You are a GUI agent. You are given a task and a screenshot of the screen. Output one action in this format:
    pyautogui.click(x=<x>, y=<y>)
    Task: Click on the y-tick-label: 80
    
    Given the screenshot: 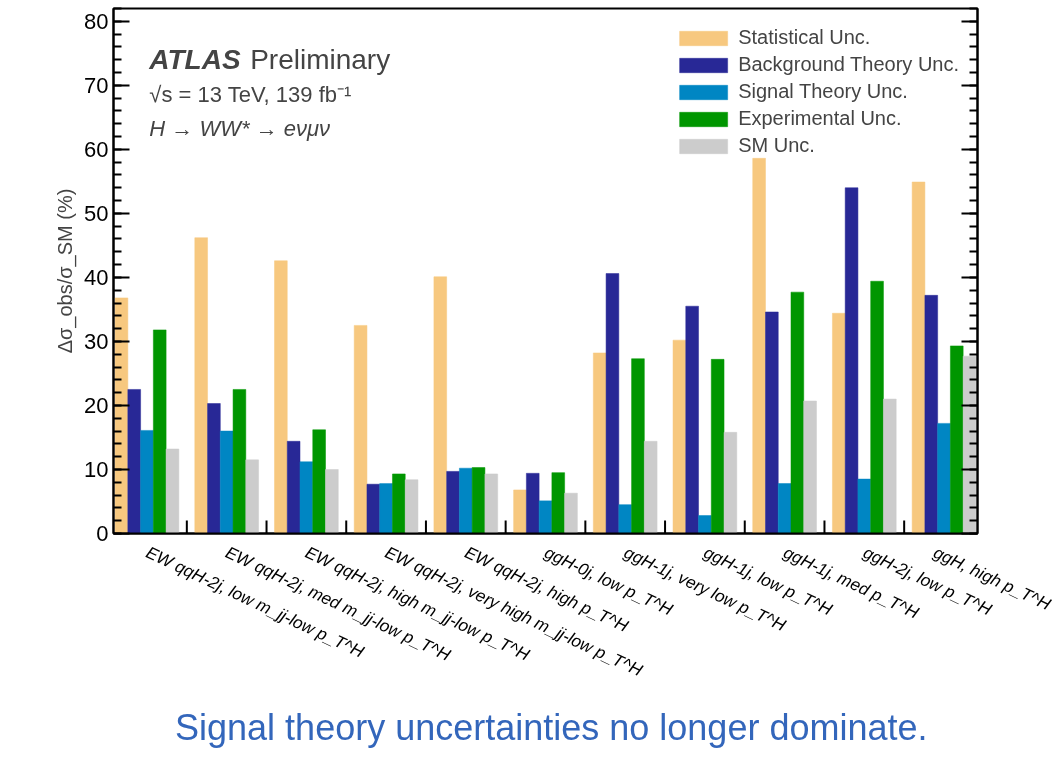 What is the action you would take?
    pyautogui.click(x=96, y=21)
    